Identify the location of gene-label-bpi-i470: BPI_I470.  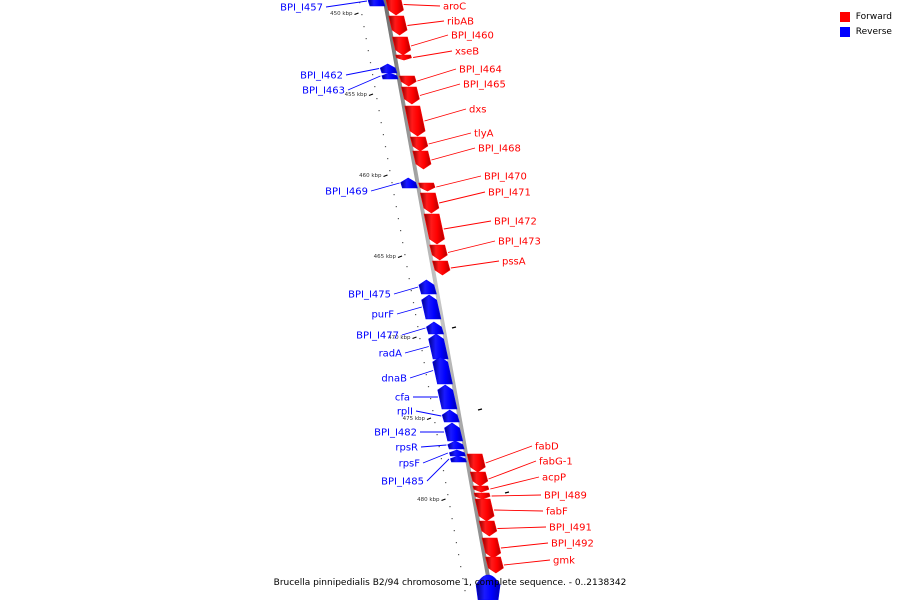
(505, 177).